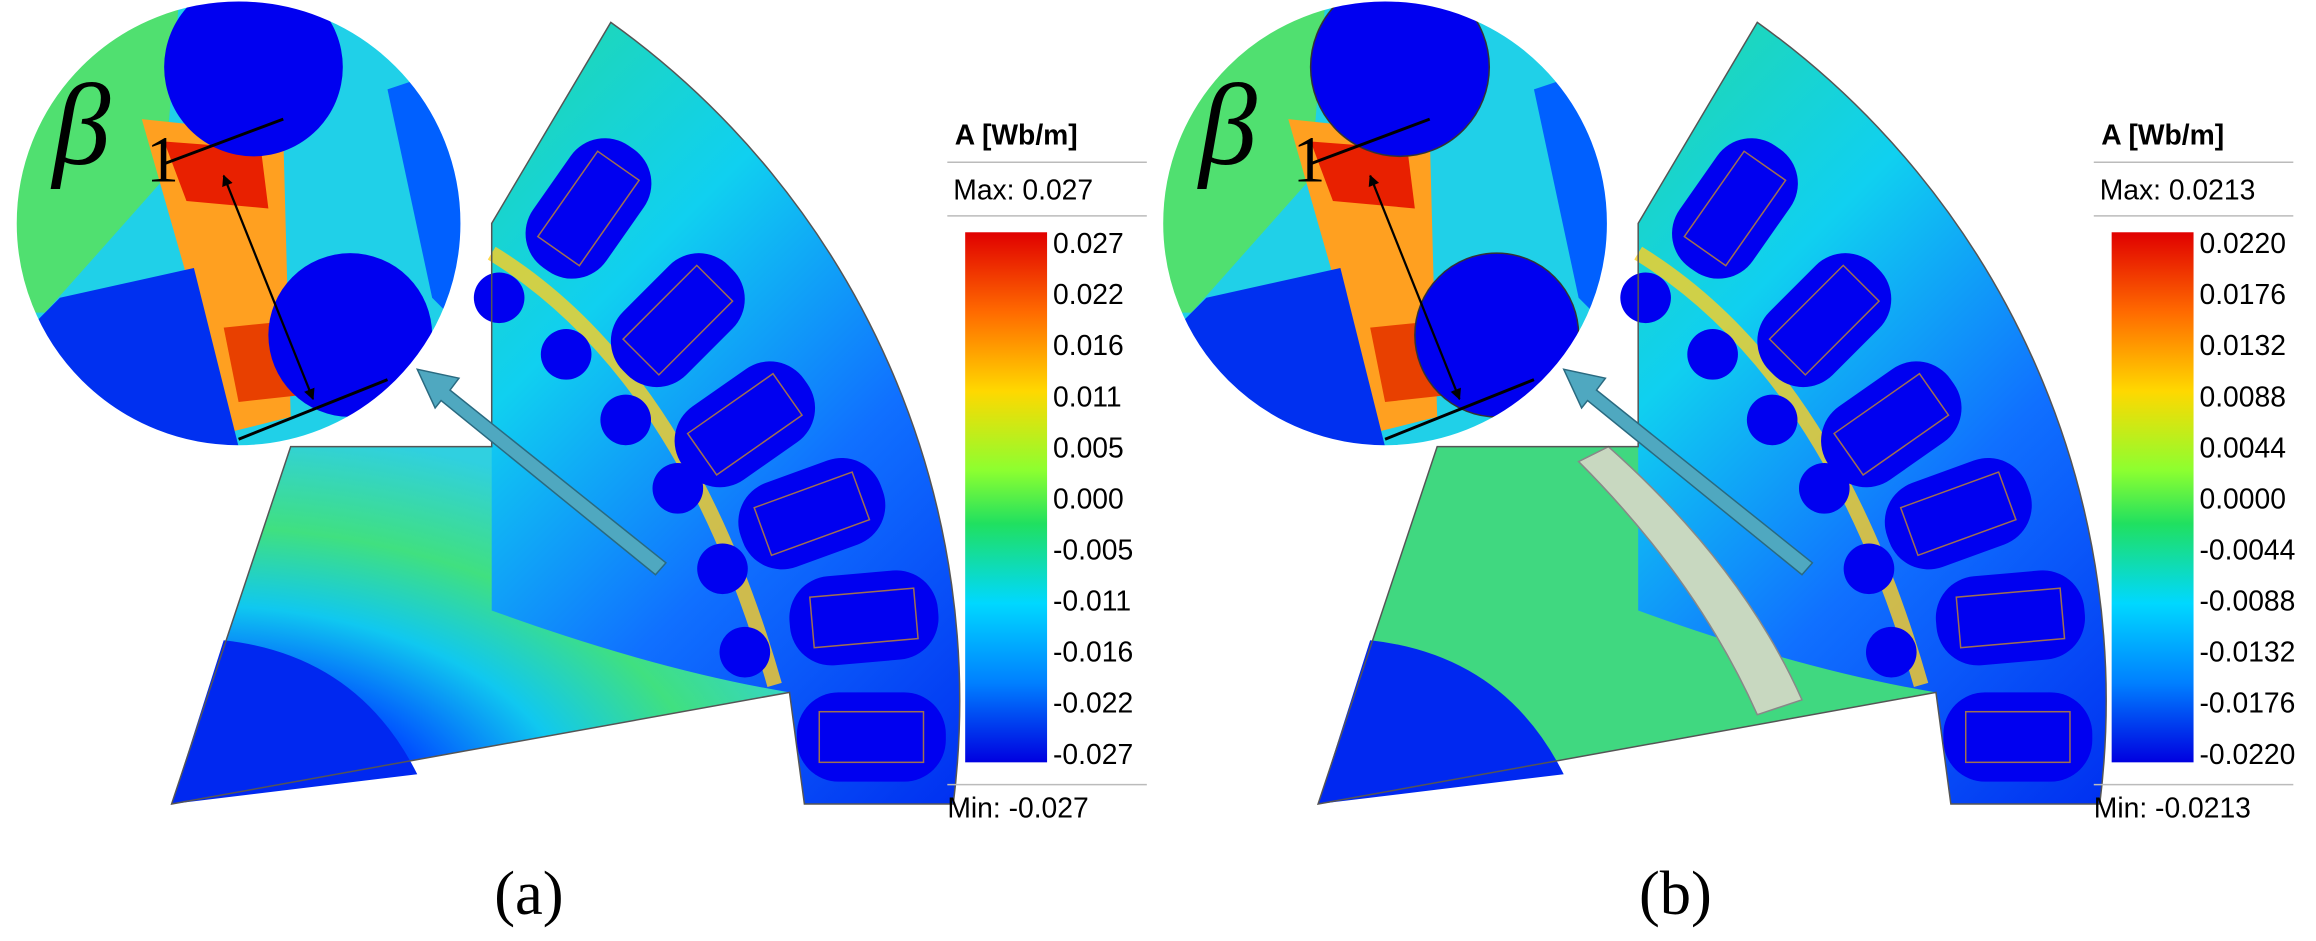 The image size is (2316, 941). Describe the element at coordinates (1690, 580) in the screenshot. I see `magnet` at that location.